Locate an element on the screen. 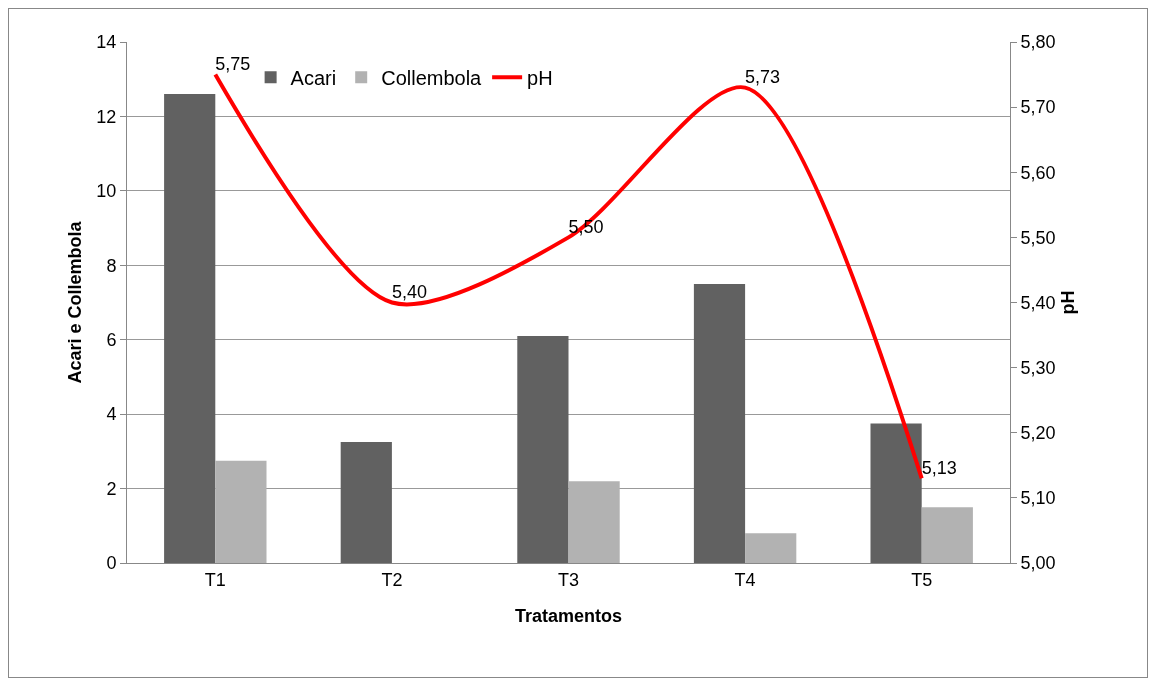  y-tick-label: 0 is located at coordinates (111, 563).